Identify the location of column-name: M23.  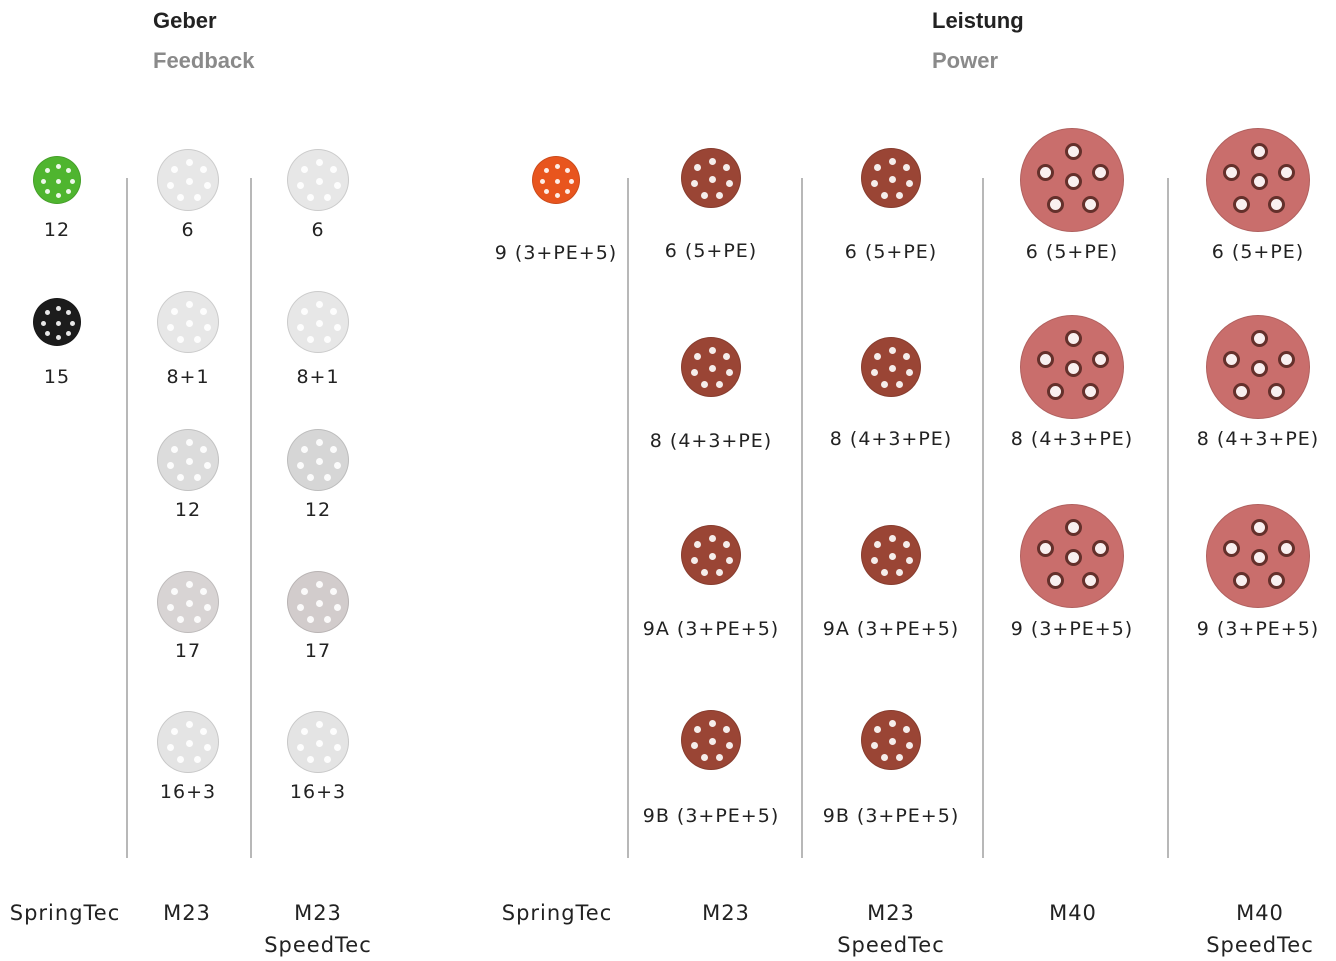
(187, 913).